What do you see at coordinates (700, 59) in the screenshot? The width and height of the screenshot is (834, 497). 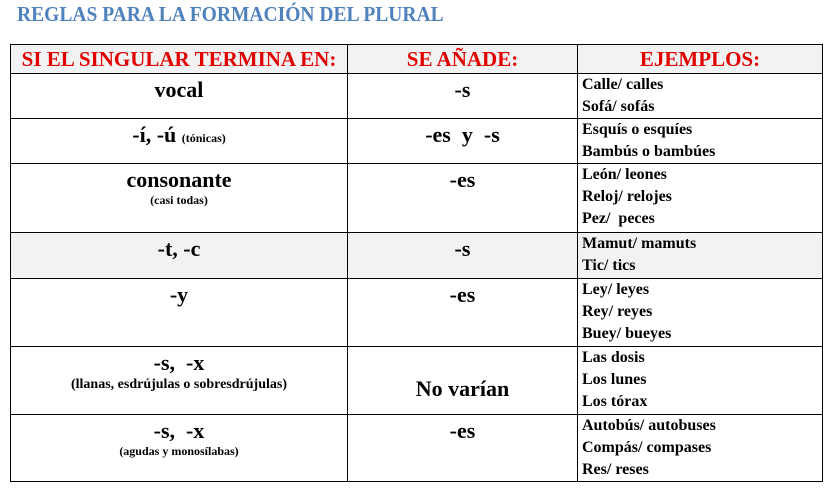 I see `header-examples: EJEMPLOS:` at bounding box center [700, 59].